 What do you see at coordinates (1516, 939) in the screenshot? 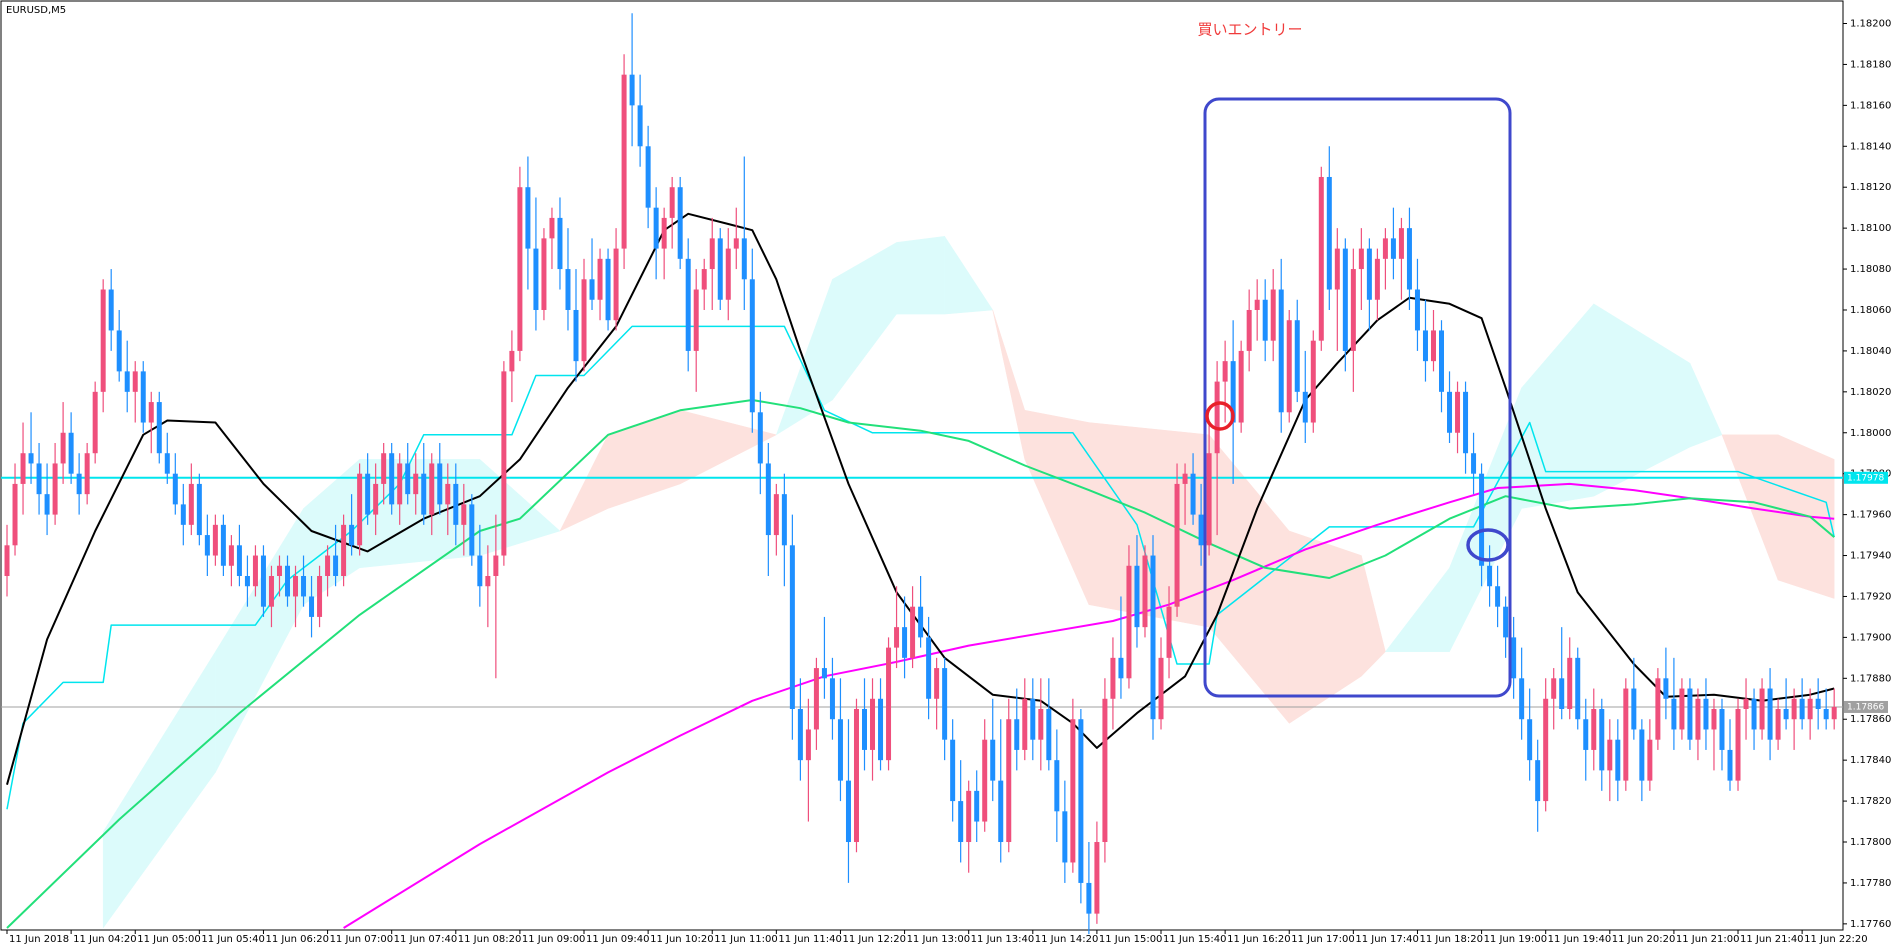
I see `x-tick-label: 11 Jun 19:00` at bounding box center [1516, 939].